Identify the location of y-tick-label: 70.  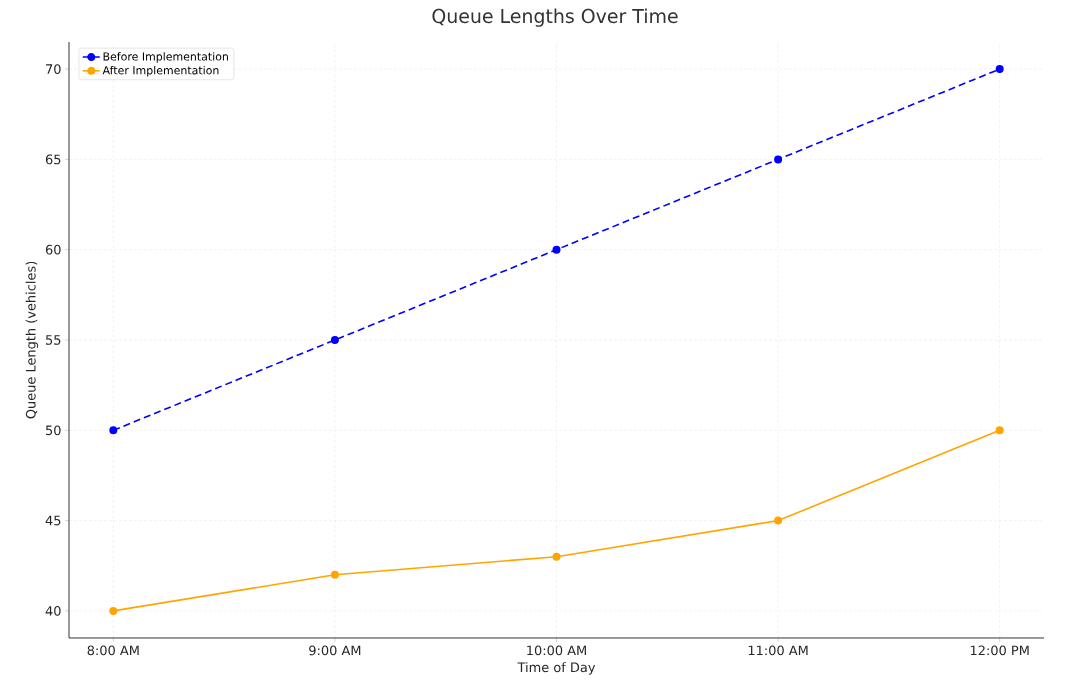
(53, 69).